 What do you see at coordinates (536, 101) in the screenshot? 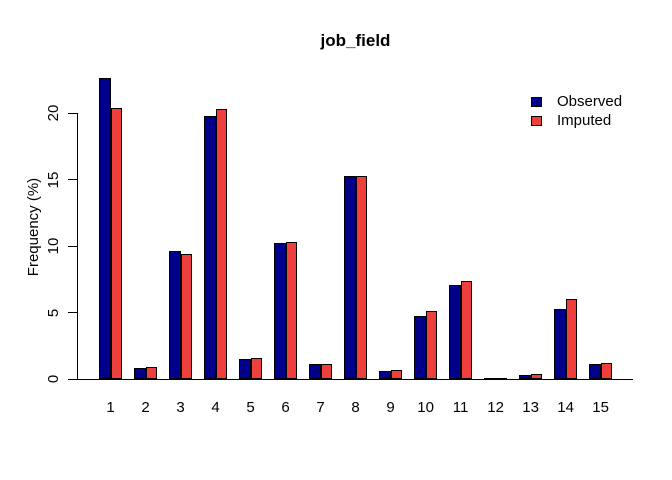
I see `legend-swatch-observed` at bounding box center [536, 101].